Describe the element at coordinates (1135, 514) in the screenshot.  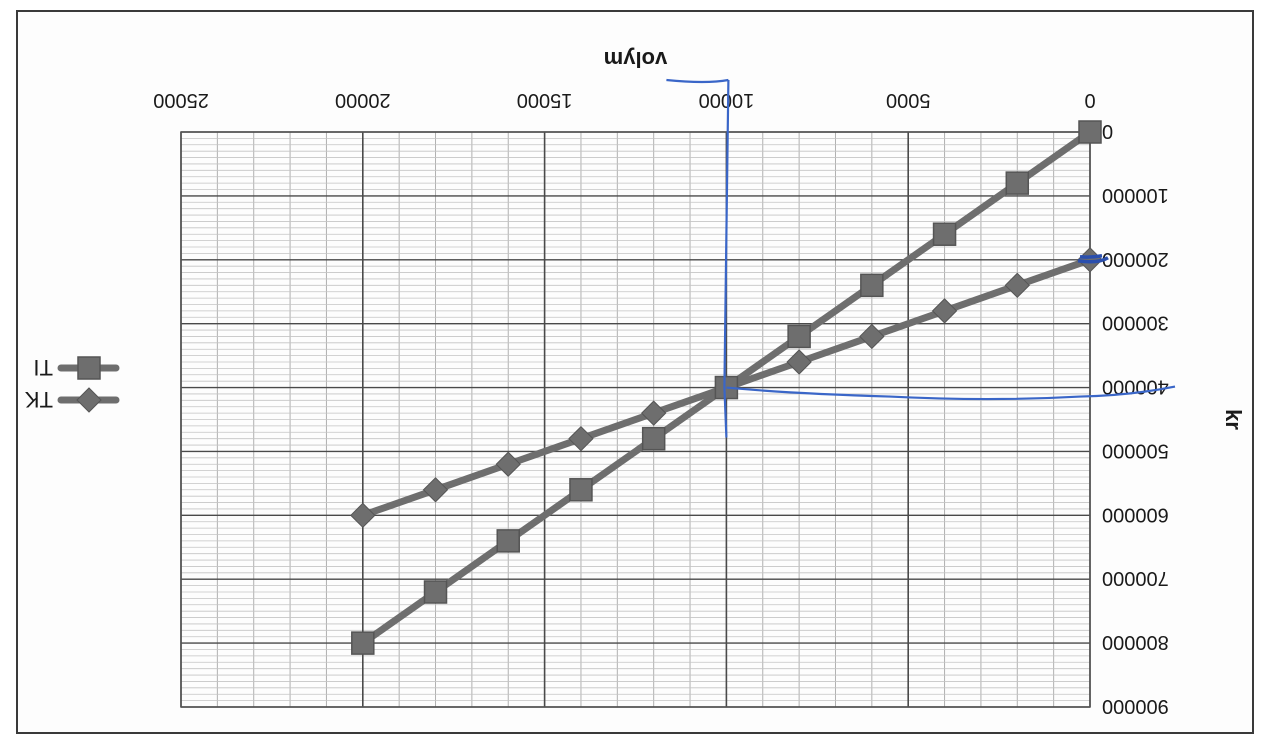
I see `y-tick-label: 600000` at that location.